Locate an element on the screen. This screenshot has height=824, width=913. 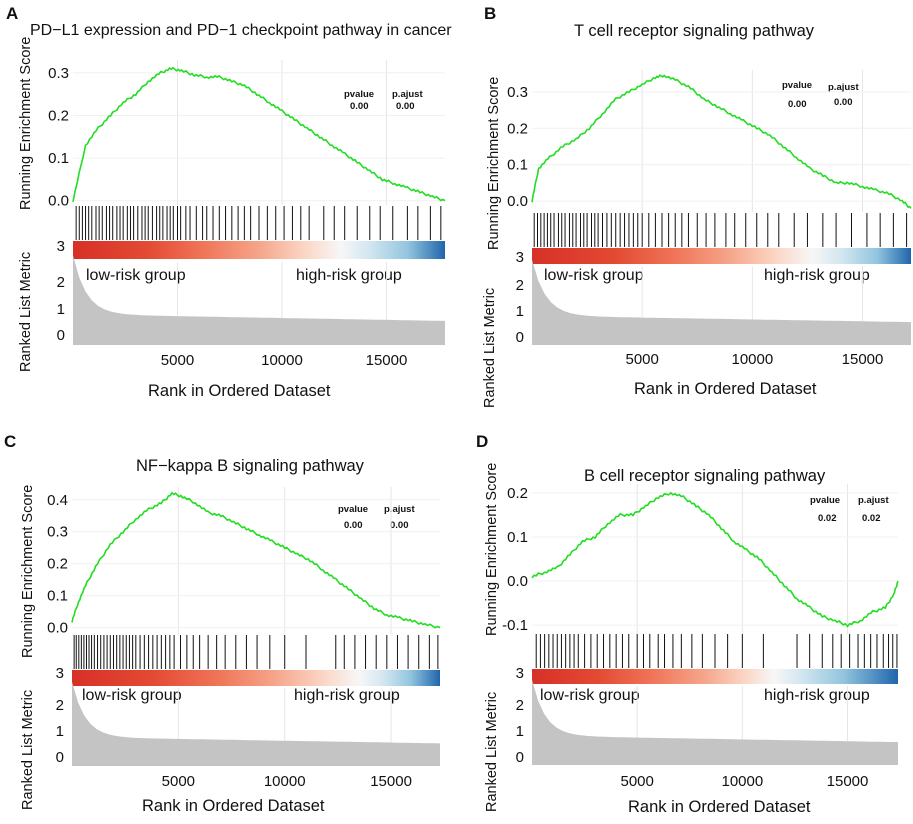
chart-title: B cell receptor signaling pathway is located at coordinates (705, 476).